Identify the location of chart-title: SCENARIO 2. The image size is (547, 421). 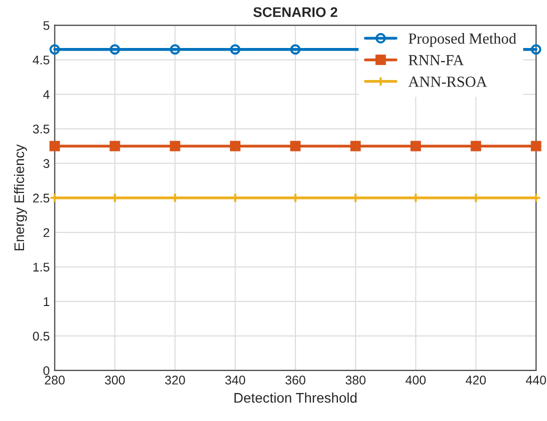
(295, 12).